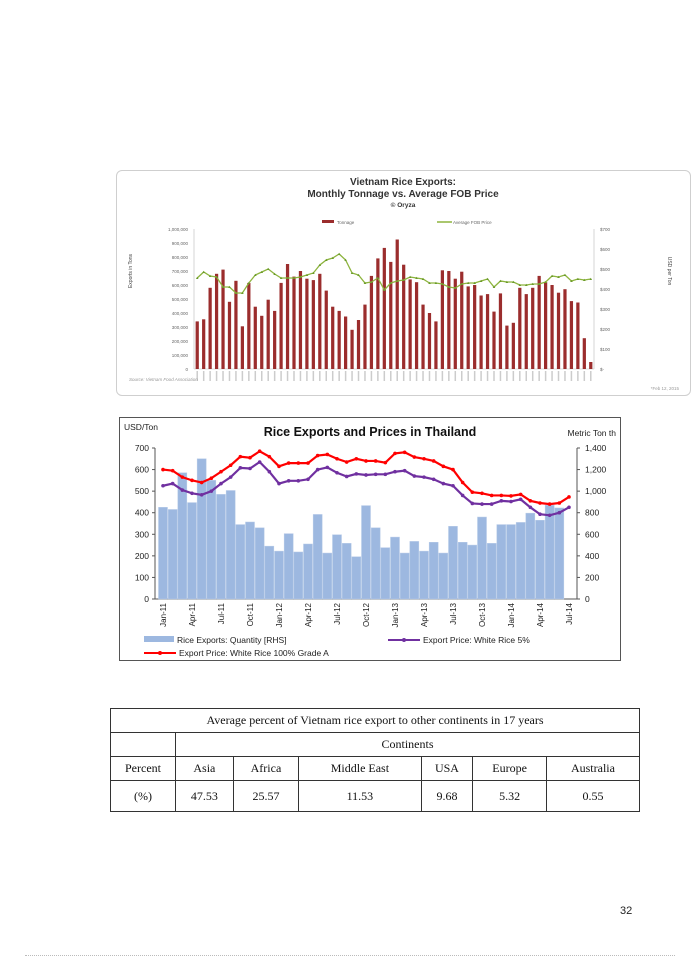  I want to click on y-axis-left-label: Exports in Tons, so click(131, 270).